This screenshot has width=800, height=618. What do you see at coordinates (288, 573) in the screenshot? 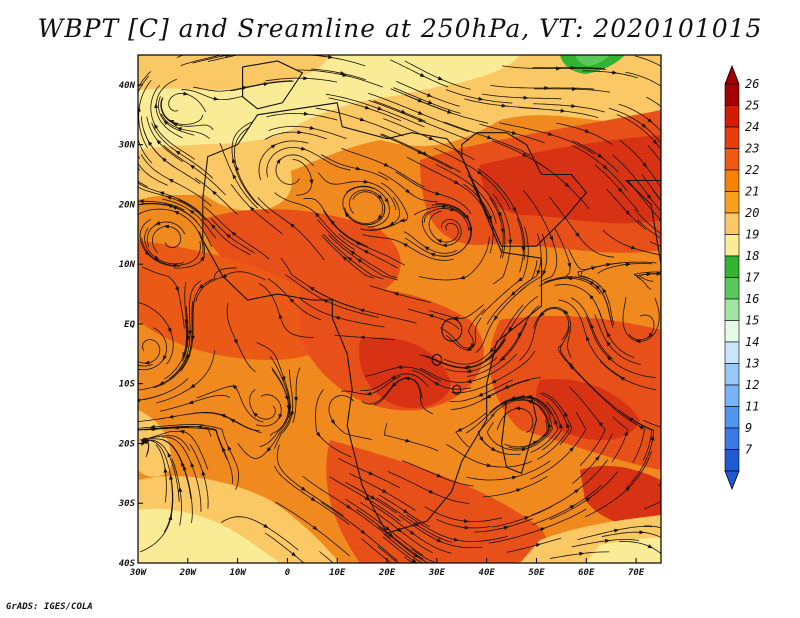
I see `x-tick-label: 0` at bounding box center [288, 573].